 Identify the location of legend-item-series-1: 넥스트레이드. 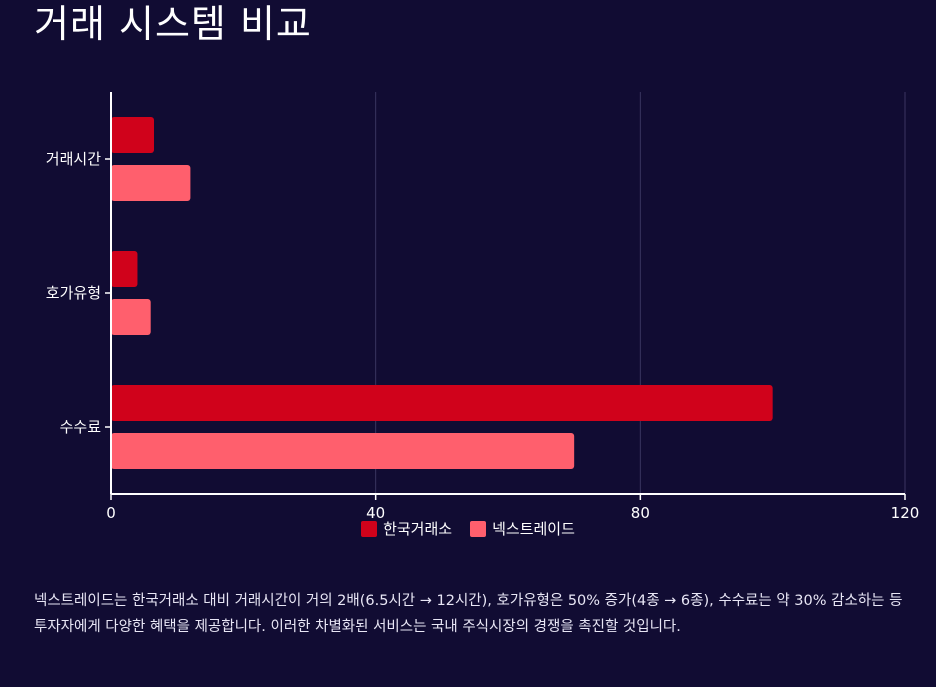
(522, 528).